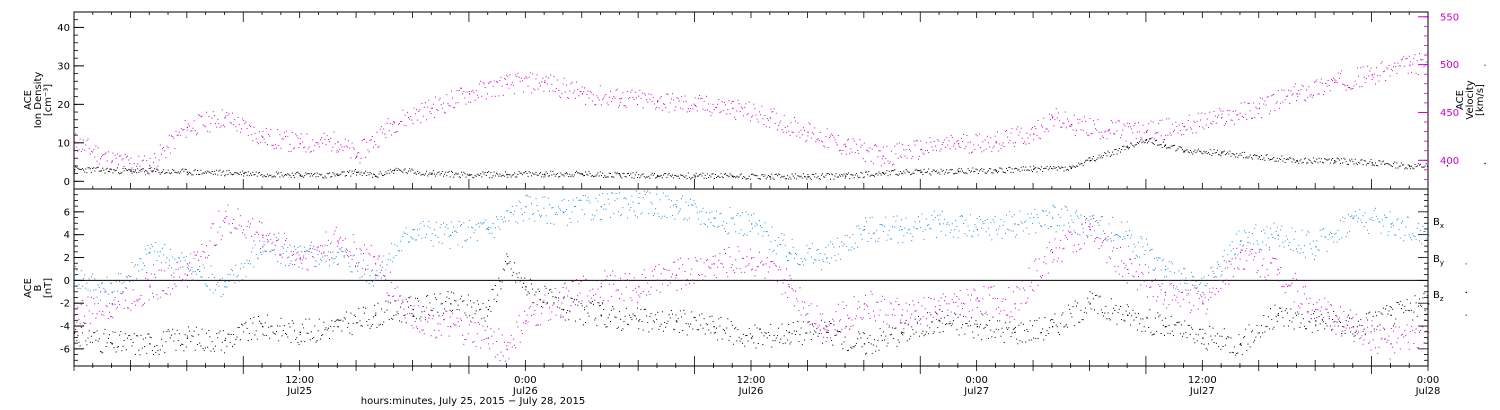 The width and height of the screenshot is (1500, 410). What do you see at coordinates (28, 288) in the screenshot?
I see `field-axis-title-line: ACE` at bounding box center [28, 288].